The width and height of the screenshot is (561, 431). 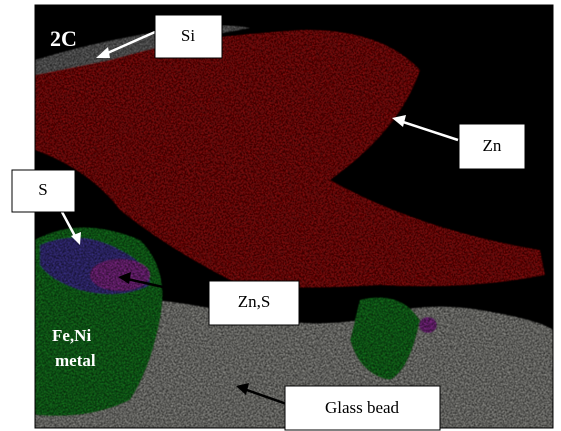 What do you see at coordinates (63, 38) in the screenshot?
I see `panel-label: 2C` at bounding box center [63, 38].